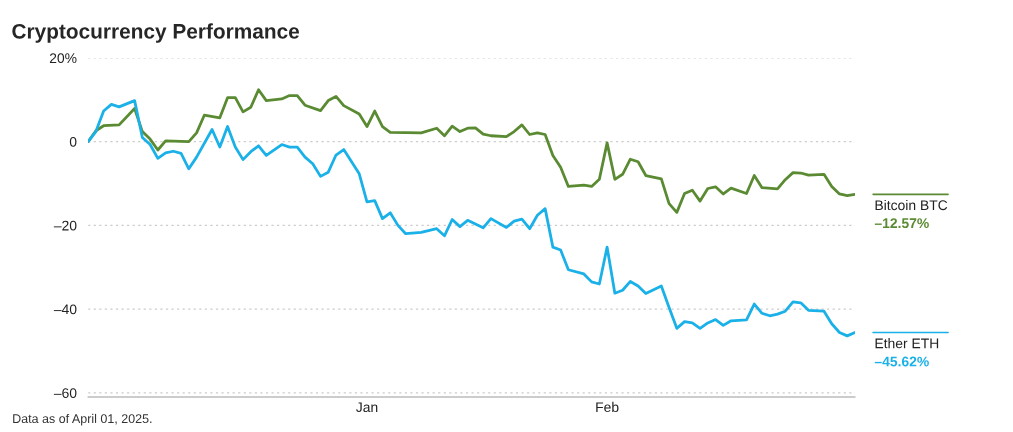 The height and width of the screenshot is (432, 1013). I want to click on series-label: Ether ETH, so click(907, 343).